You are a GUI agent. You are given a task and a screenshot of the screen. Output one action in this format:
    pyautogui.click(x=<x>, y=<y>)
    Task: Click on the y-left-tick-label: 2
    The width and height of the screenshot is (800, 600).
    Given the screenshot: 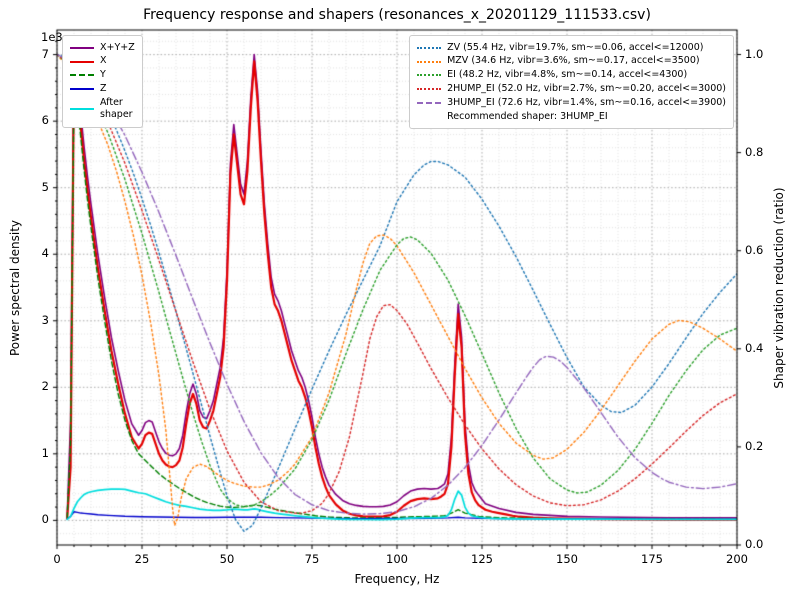 What is the action you would take?
    pyautogui.click(x=45, y=386)
    